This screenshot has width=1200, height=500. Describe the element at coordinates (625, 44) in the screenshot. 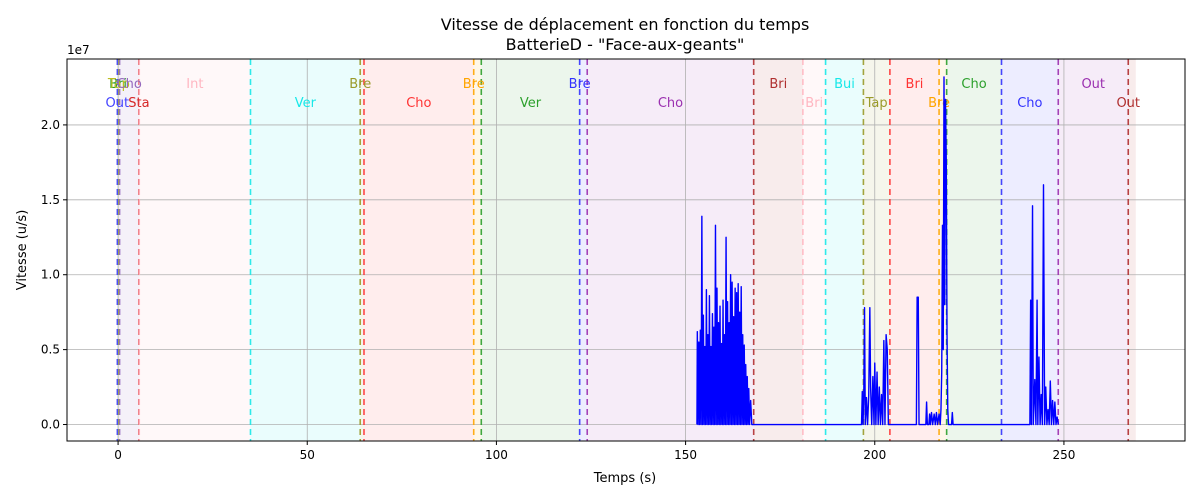

I see `chart-subtitle: BatterieD - "Face-aux-geants"` at that location.